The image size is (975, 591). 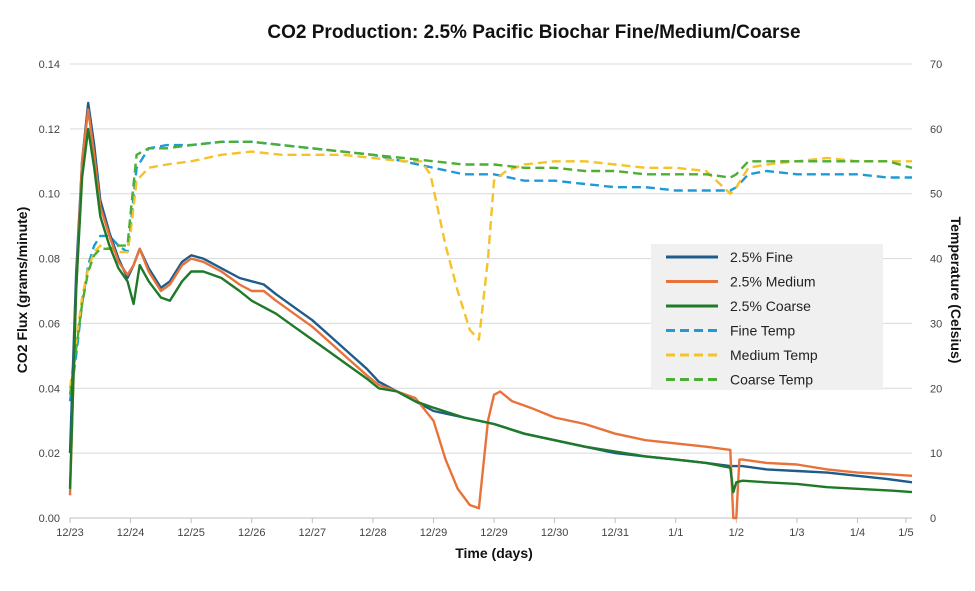 I want to click on legend-background, so click(x=767, y=317).